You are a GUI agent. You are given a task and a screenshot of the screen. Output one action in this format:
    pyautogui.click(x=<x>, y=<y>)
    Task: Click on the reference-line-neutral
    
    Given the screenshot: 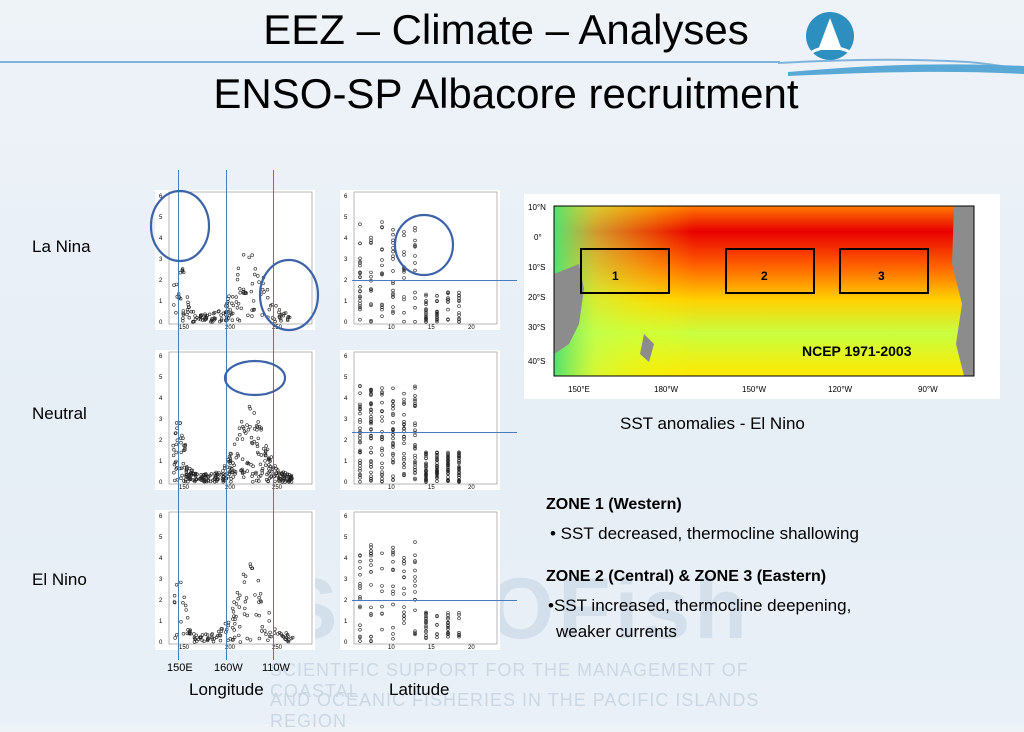 What is the action you would take?
    pyautogui.click(x=434, y=432)
    